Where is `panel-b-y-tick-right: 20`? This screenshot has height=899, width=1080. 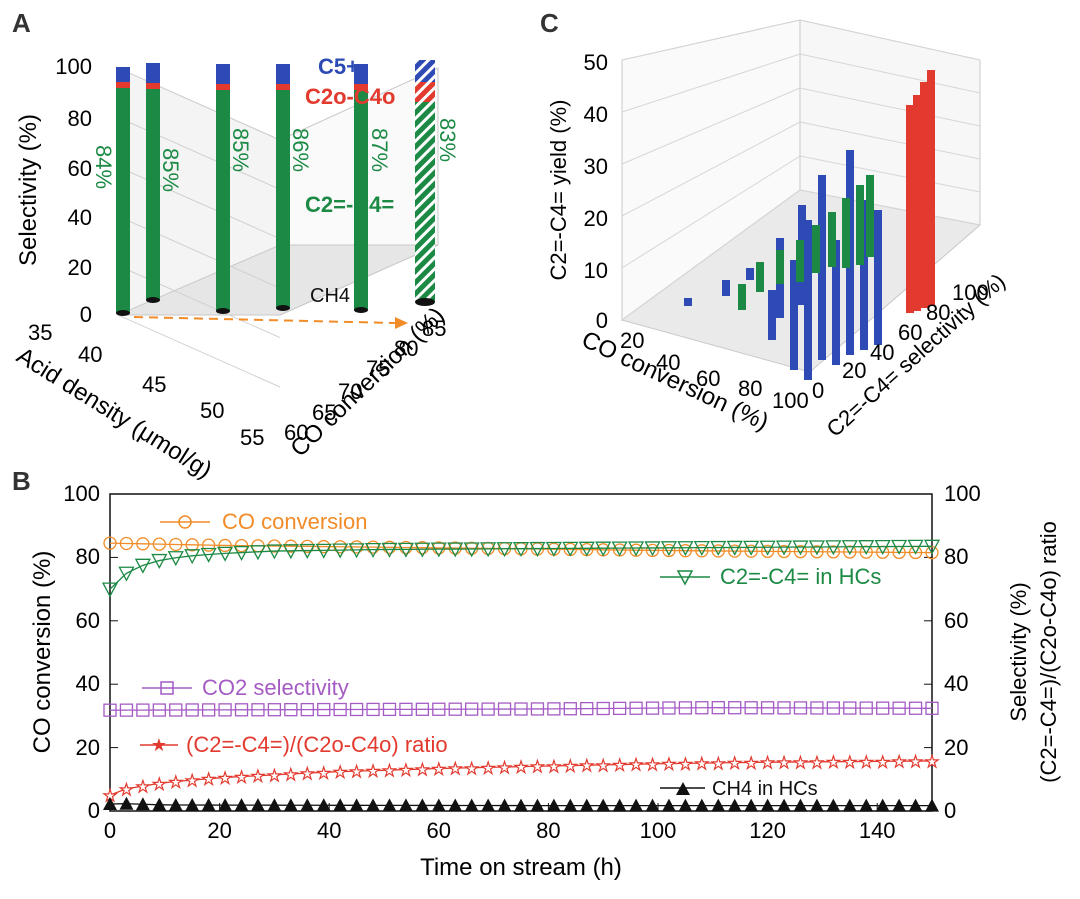
panel-b-y-tick-right: 20 is located at coordinates (956, 747).